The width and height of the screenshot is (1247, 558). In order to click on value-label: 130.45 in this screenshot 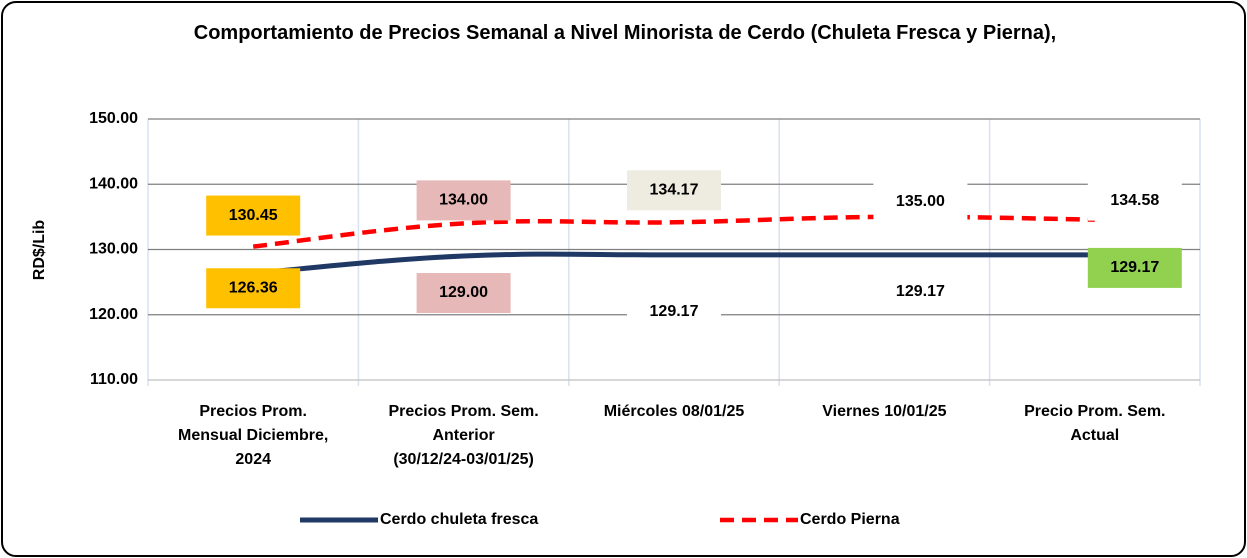, I will do `click(253, 215)`.